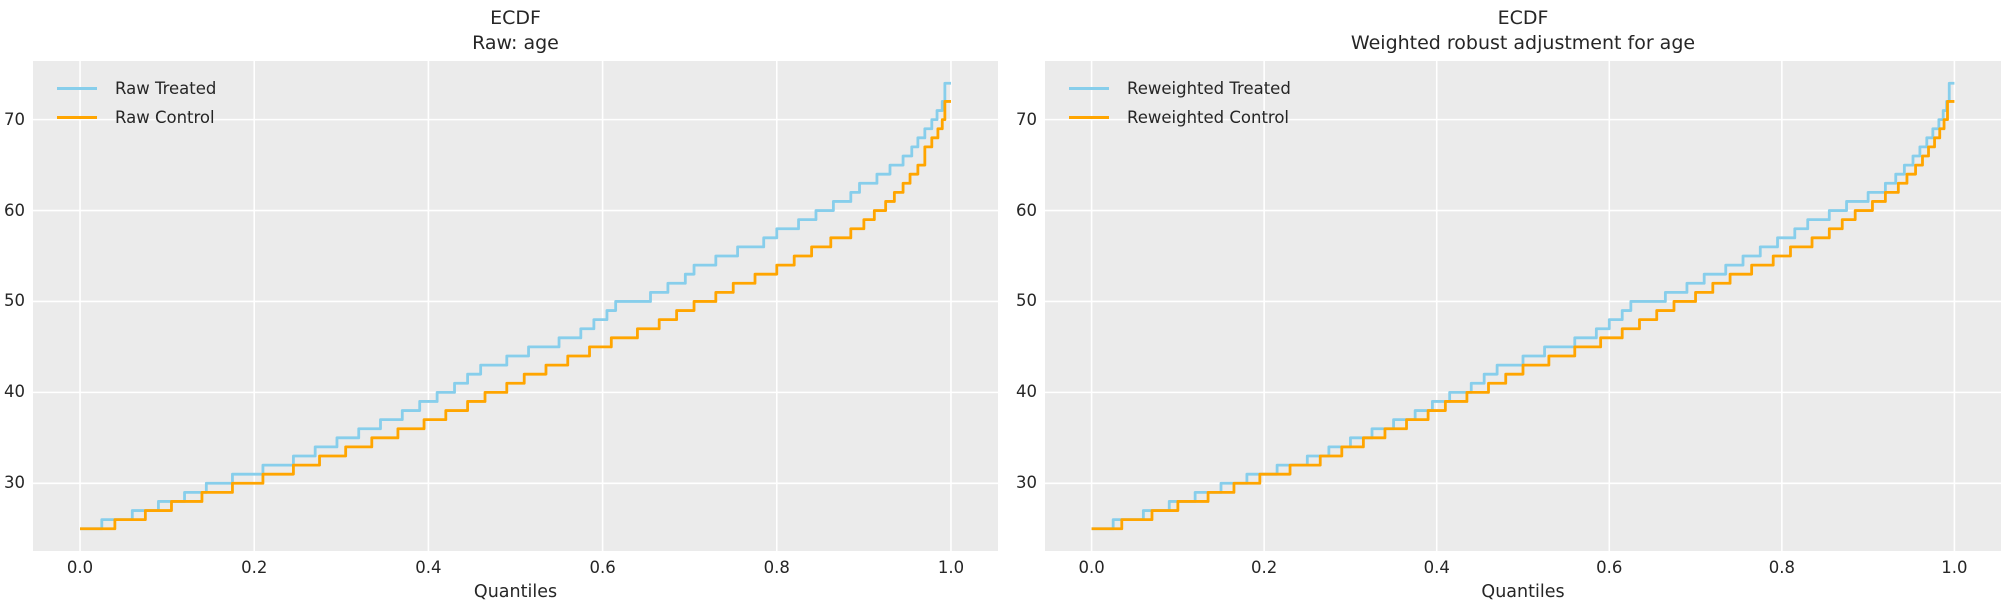  Describe the element at coordinates (165, 117) in the screenshot. I see `legend-label: Raw Control` at that location.